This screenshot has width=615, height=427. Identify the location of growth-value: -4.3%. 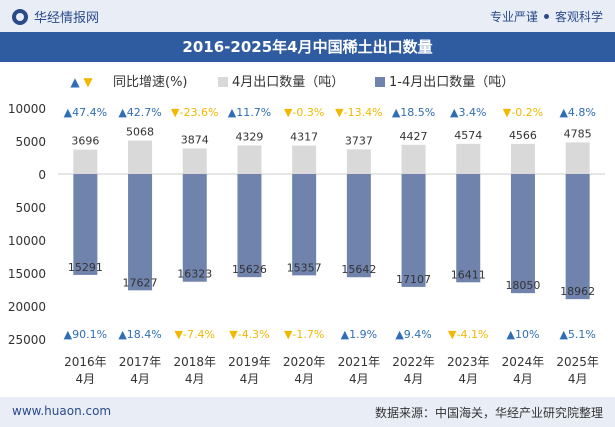
(254, 334).